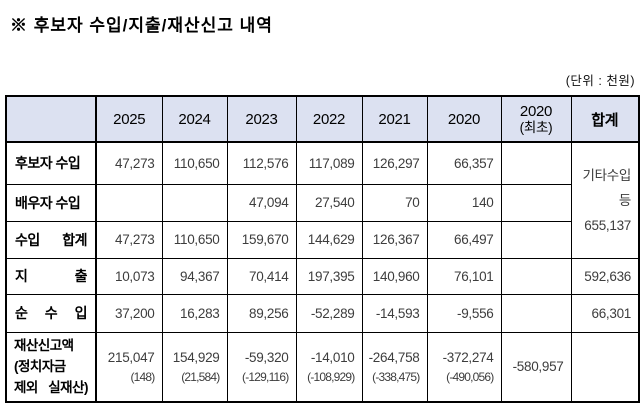 The width and height of the screenshot is (642, 407). I want to click on cell-candidate-income-2020-initial, so click(536, 163).